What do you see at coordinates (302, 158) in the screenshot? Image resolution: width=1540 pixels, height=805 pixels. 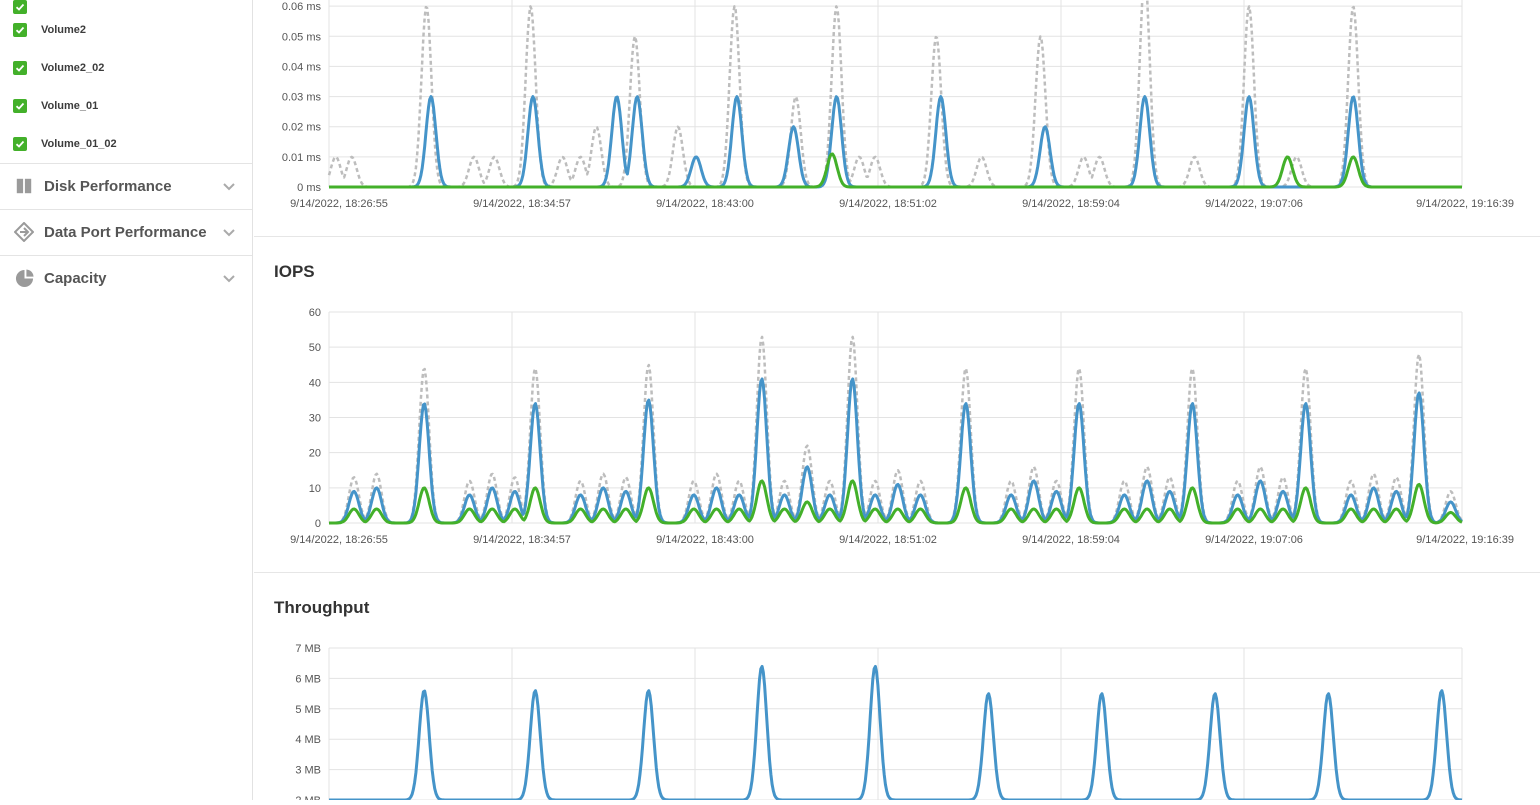 I see `y-tick-label: 0.01 ms` at bounding box center [302, 158].